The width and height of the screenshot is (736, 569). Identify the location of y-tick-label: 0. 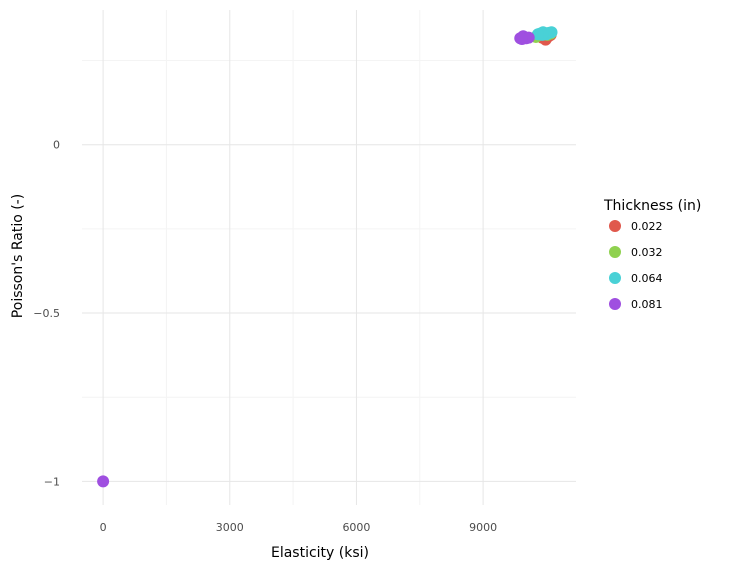
(56, 145).